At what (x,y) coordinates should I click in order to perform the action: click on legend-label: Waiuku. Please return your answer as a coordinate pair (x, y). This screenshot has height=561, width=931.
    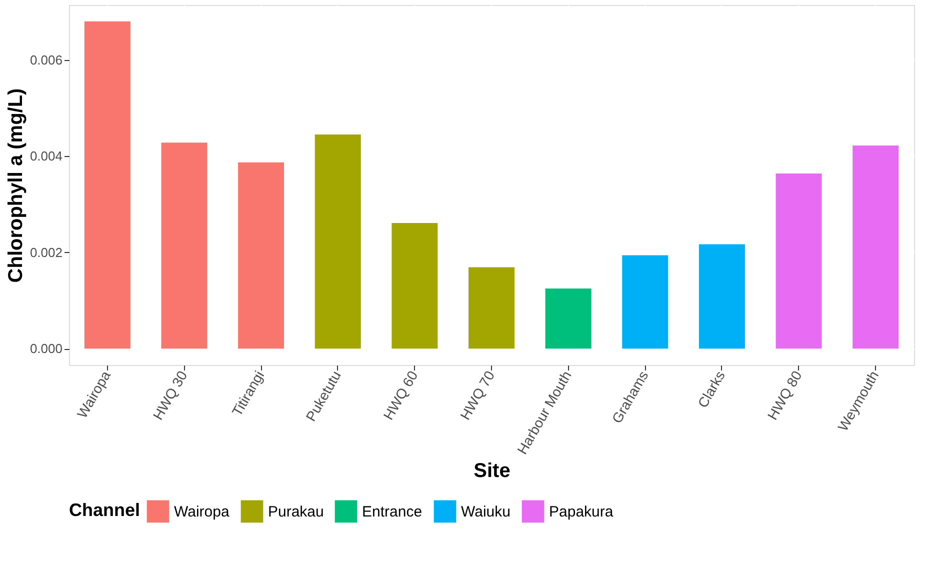
    Looking at the image, I should click on (485, 511).